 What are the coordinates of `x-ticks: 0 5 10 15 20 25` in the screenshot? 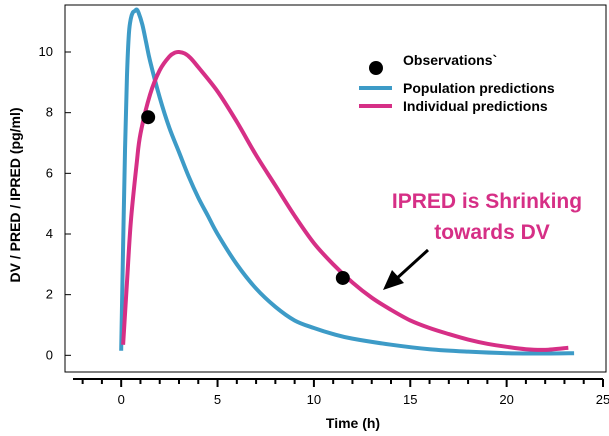 It's located at (345, 393).